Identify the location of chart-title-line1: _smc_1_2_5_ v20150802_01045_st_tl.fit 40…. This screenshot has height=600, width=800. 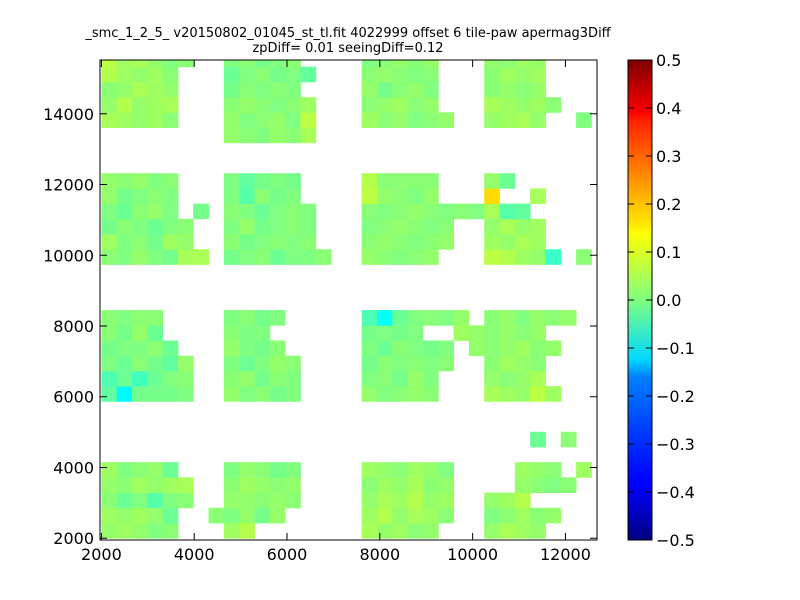
(348, 33).